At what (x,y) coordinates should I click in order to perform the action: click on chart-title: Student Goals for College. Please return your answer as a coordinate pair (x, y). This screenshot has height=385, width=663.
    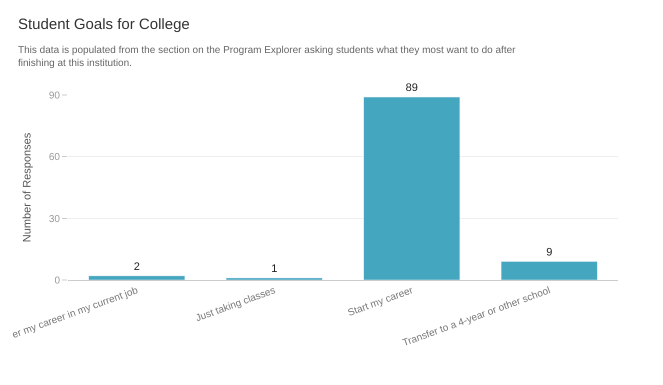
    Looking at the image, I should click on (104, 24).